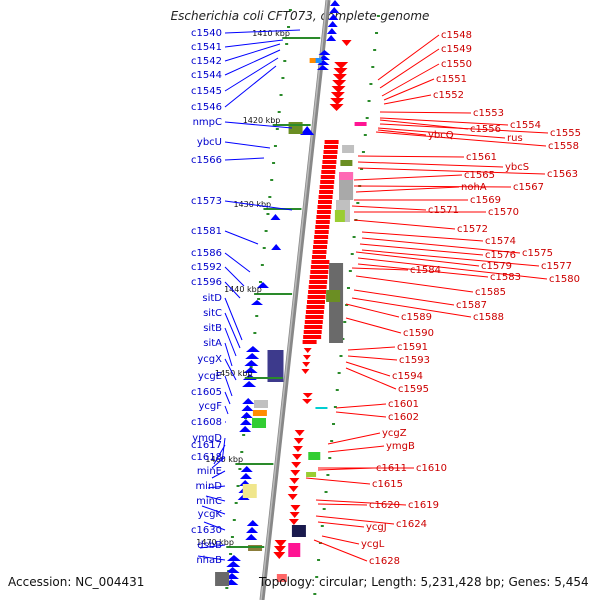  What do you see at coordinates (490, 292) in the screenshot?
I see `gene-label-c1585: c1585` at bounding box center [490, 292].